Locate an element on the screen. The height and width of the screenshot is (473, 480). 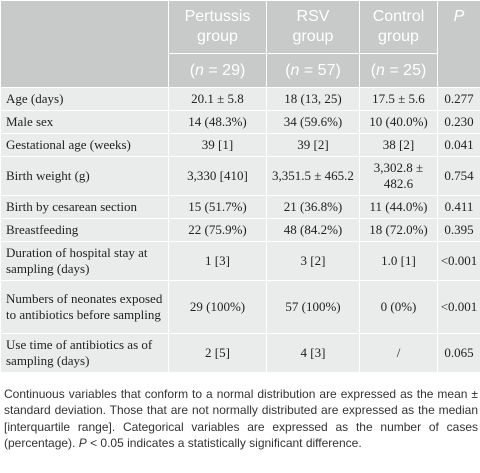
cell-control: 0 (0%) is located at coordinates (398, 307).